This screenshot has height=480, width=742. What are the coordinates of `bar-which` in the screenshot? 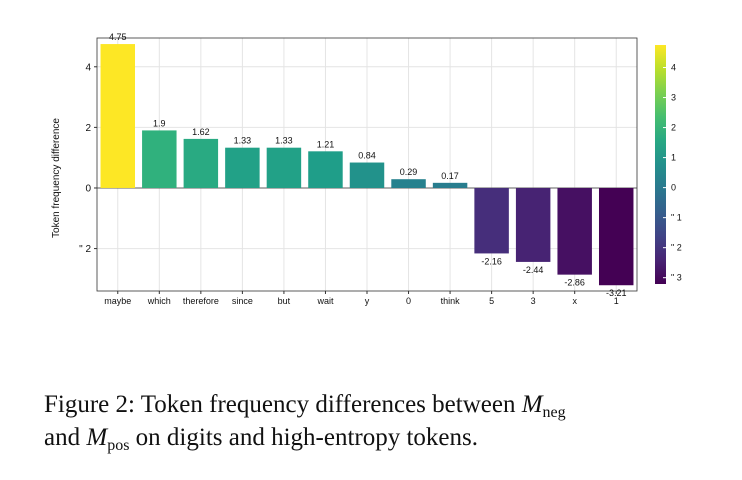 It's located at (159, 159).